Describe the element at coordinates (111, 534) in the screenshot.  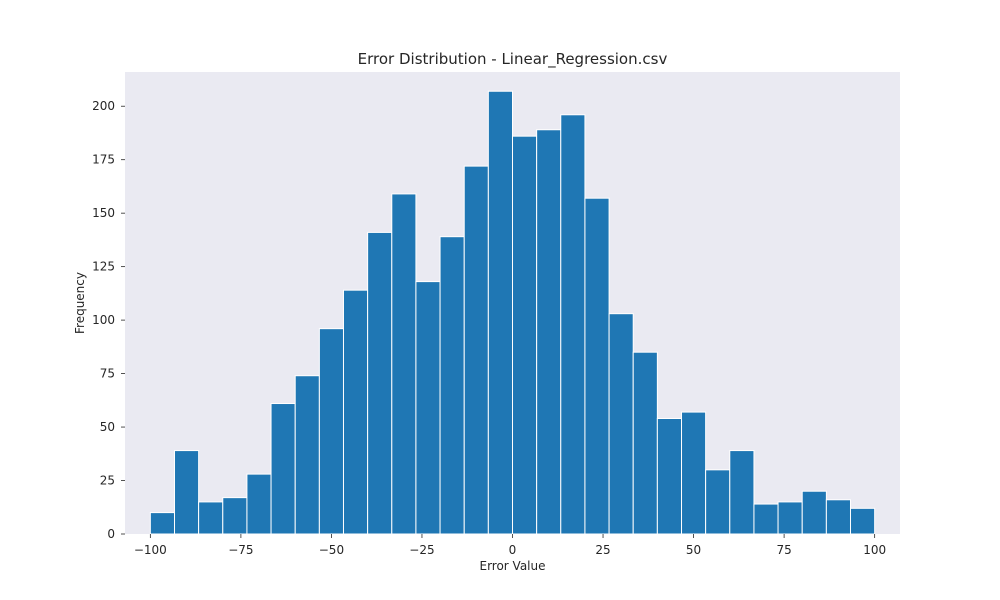
I see `y-tick-label: 0` at that location.